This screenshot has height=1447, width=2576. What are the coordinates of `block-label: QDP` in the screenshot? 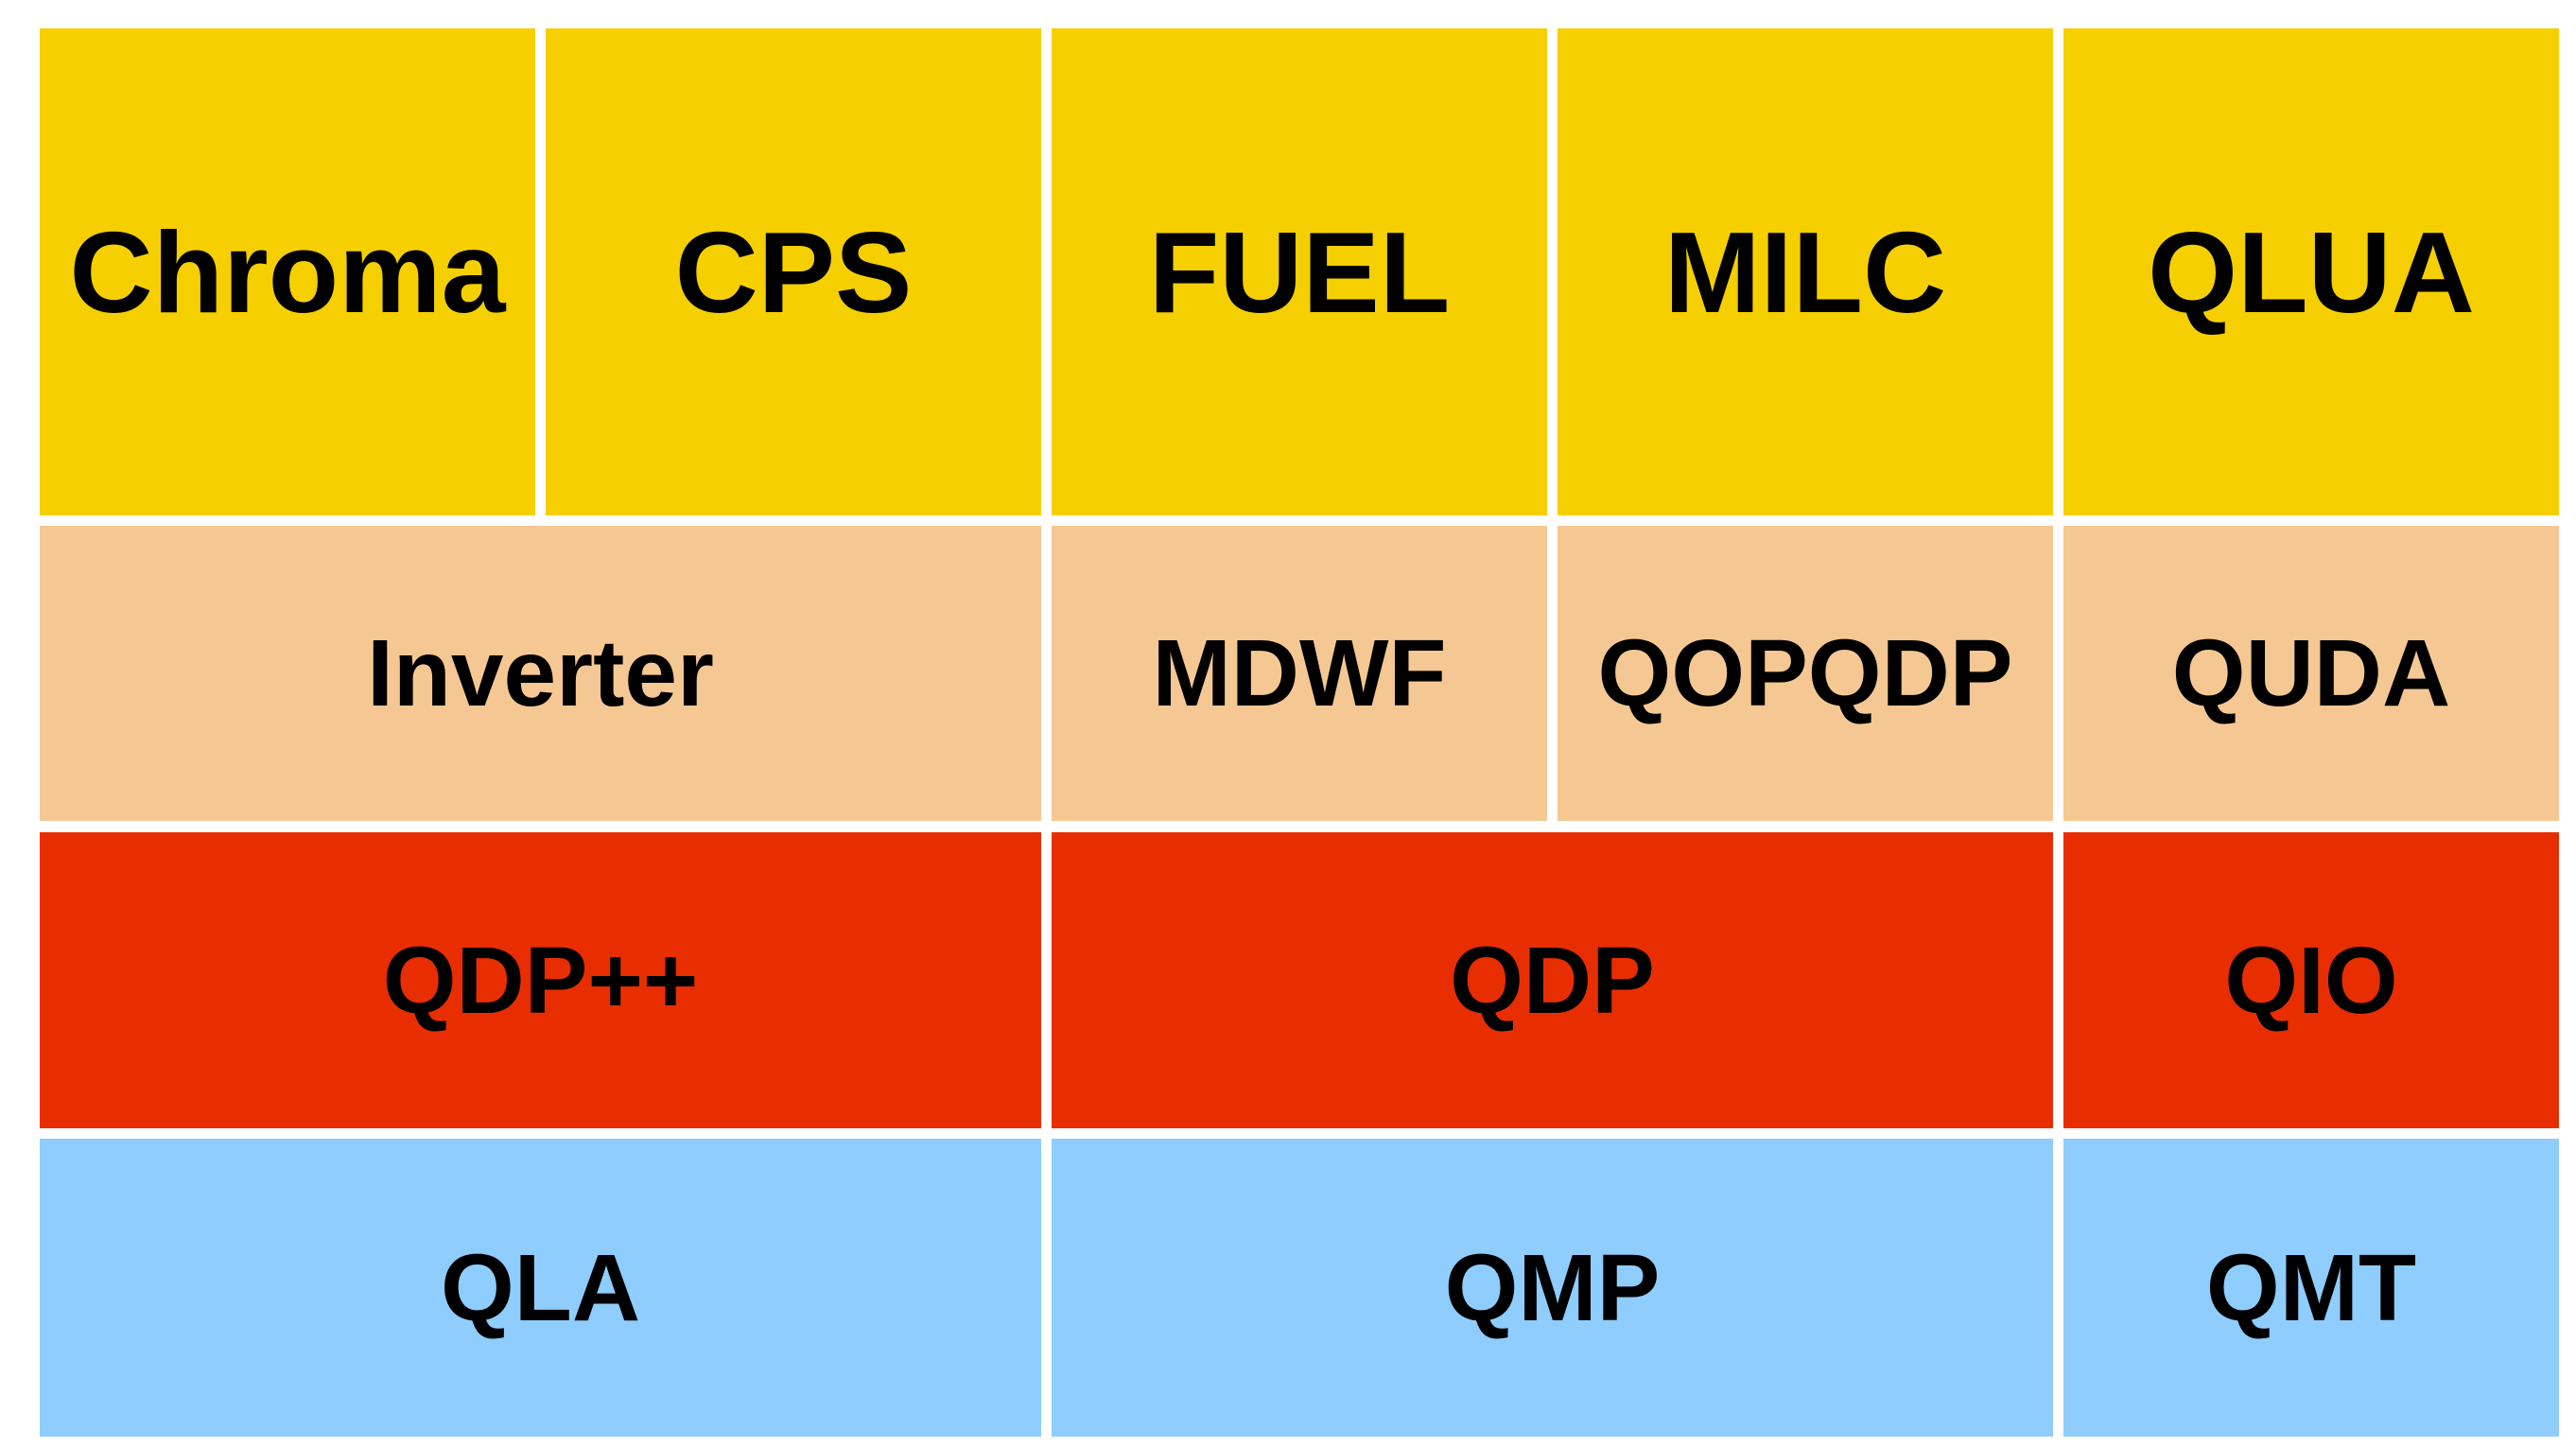 It's located at (1552, 980).